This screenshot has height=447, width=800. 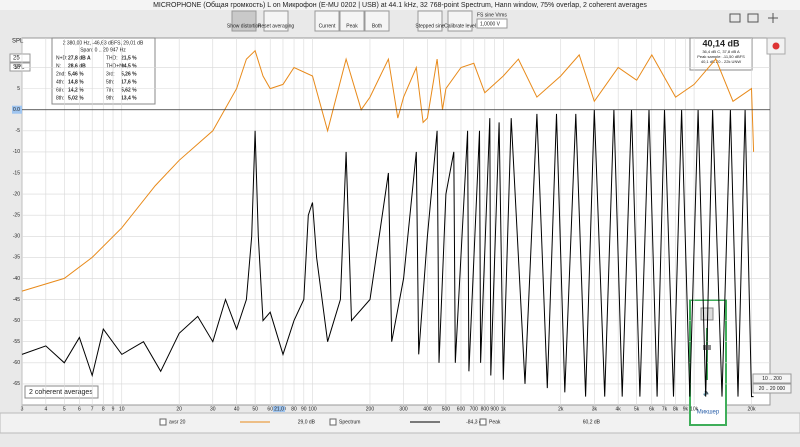 I want to click on x-tick-label: 10k, so click(x=694, y=409).